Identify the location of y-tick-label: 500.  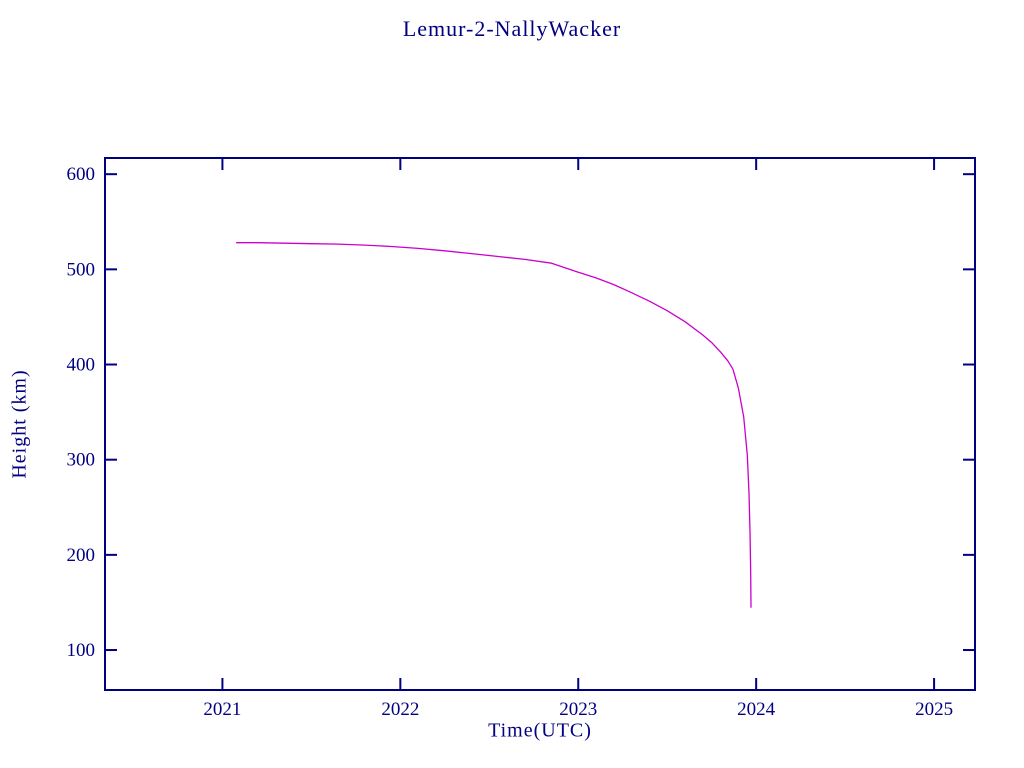
(81, 269).